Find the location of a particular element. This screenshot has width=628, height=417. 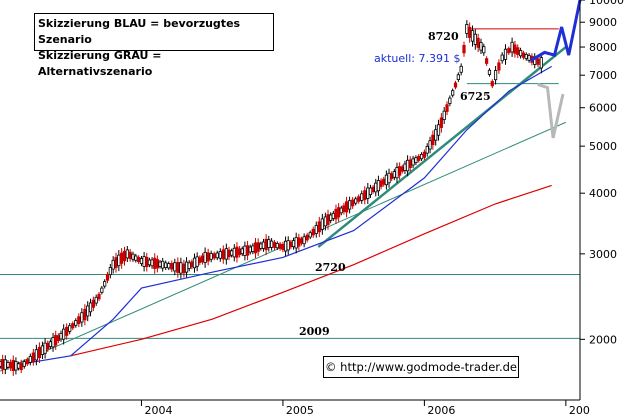

credit-box: © http://www.godmode-trader.de is located at coordinates (421, 367).